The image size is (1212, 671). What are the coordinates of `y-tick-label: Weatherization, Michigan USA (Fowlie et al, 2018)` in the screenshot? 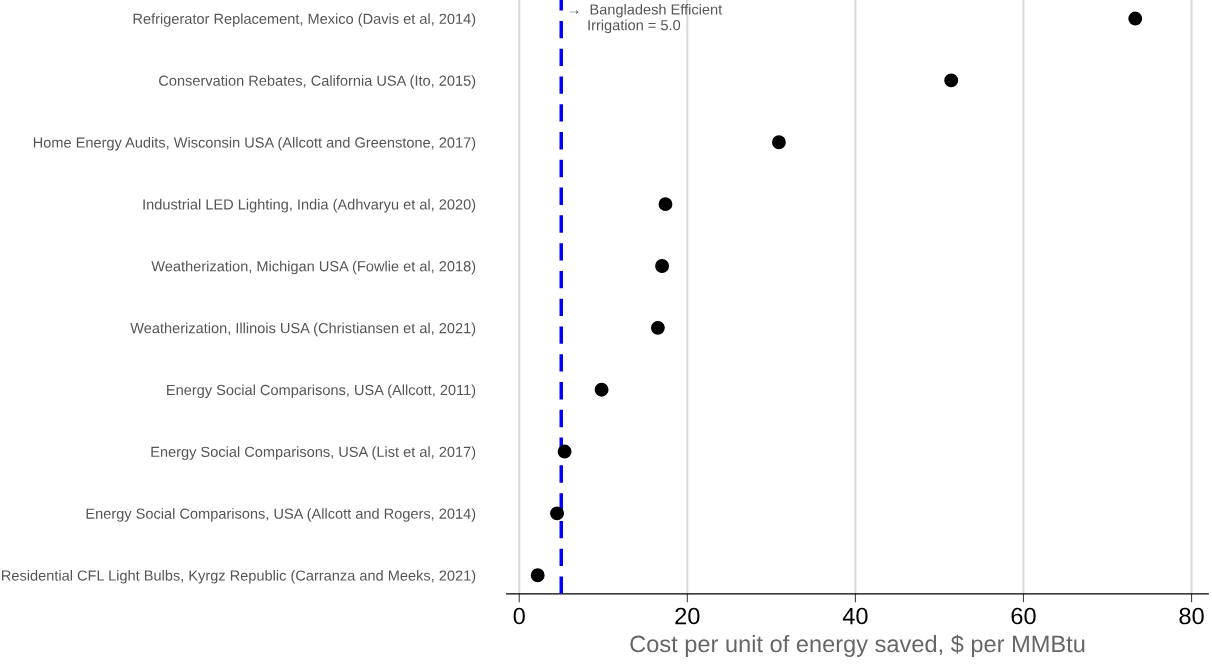 It's located at (313, 267).